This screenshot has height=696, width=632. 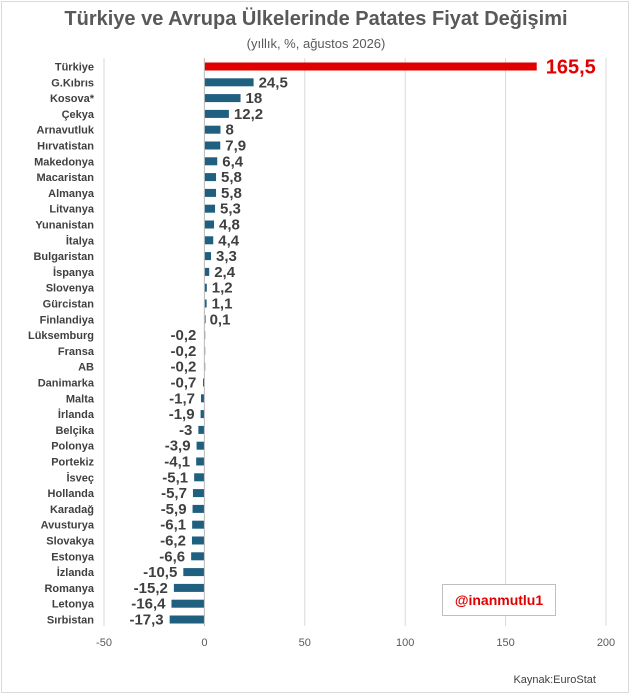 I want to click on data-label: -3, so click(x=185, y=430).